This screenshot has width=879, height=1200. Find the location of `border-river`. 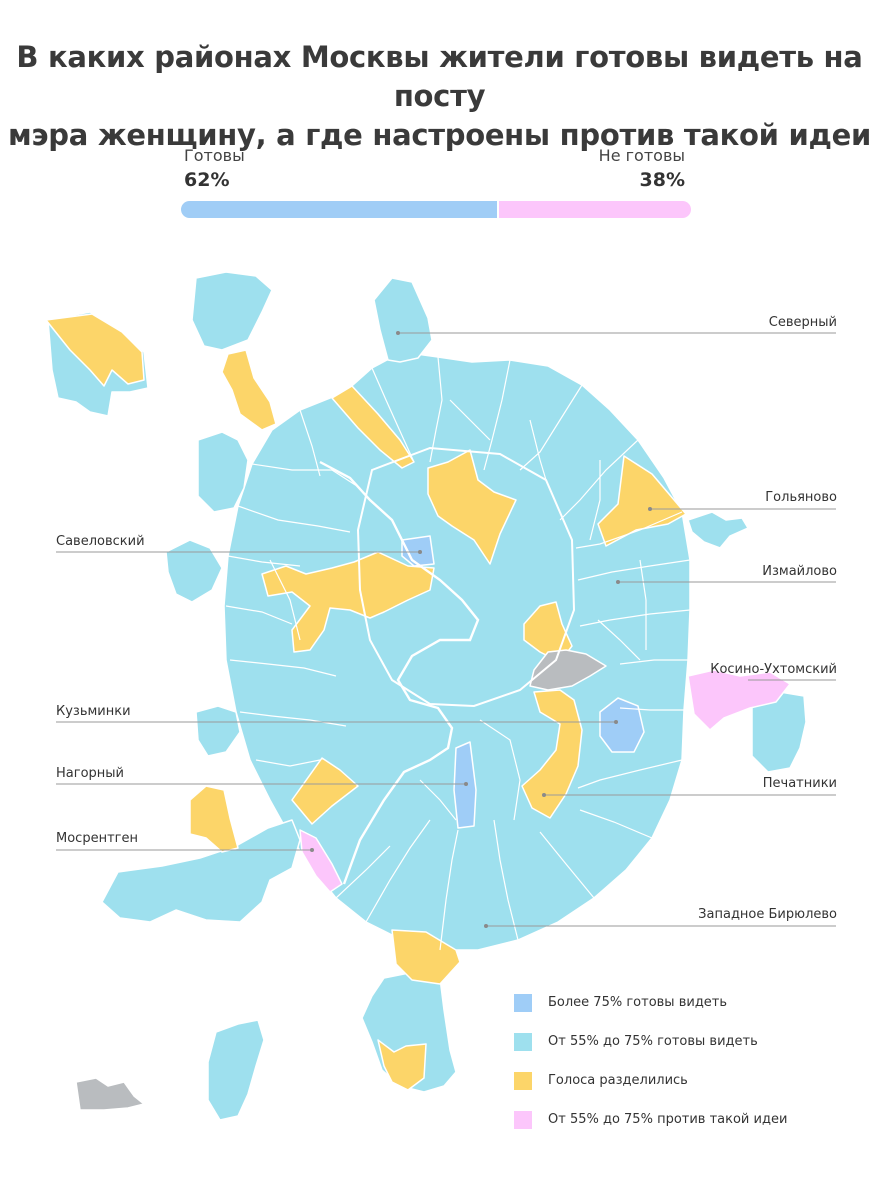

border-river is located at coordinates (399, 672).